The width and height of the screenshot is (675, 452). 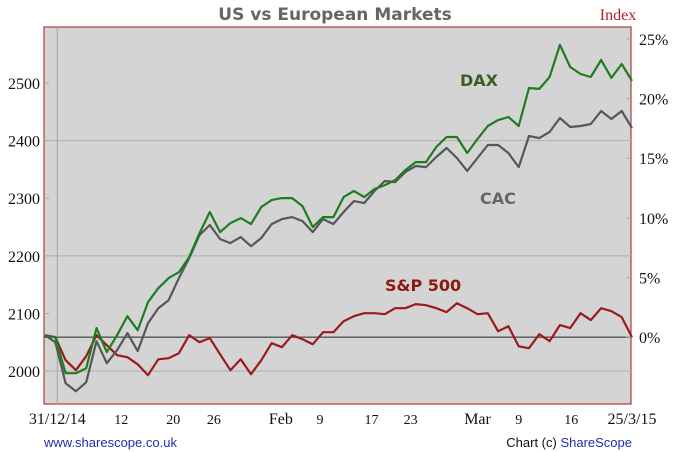 What do you see at coordinates (618, 15) in the screenshot?
I see `left-axis-label: Index` at bounding box center [618, 15].